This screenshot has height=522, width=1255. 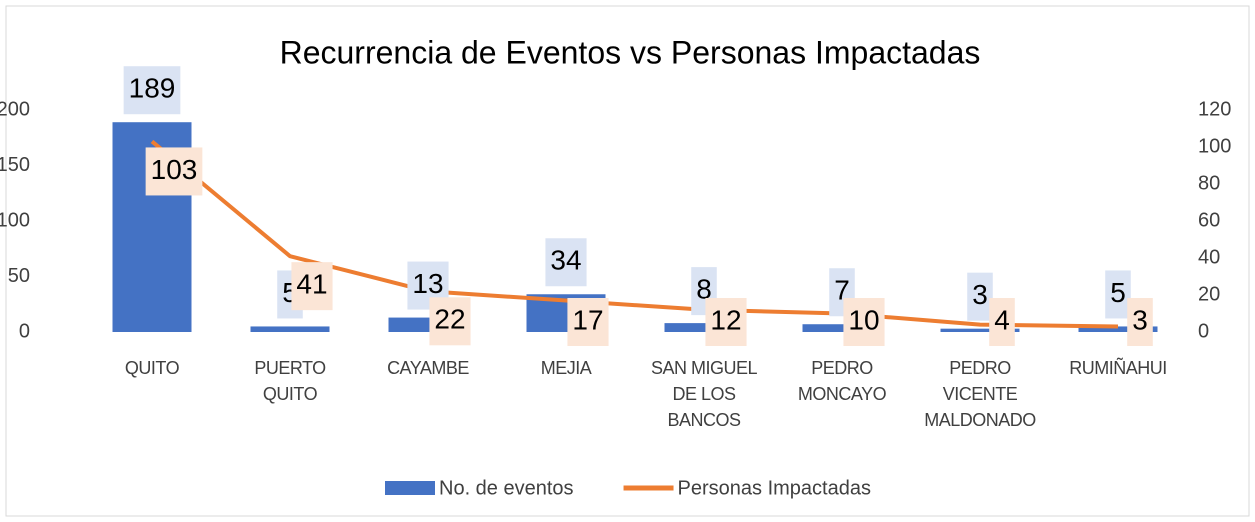 What do you see at coordinates (1214, 109) in the screenshot?
I see `y2-tick-label: 120` at bounding box center [1214, 109].